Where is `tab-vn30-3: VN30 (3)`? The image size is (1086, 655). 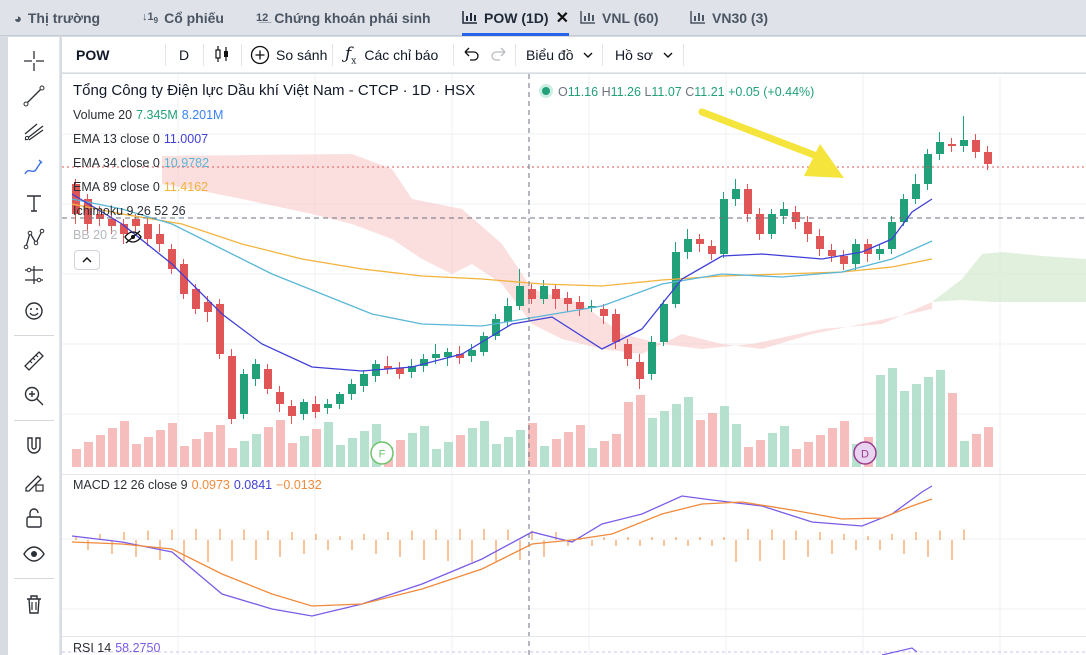
tab-vn30-3: VN30 (3) is located at coordinates (729, 18).